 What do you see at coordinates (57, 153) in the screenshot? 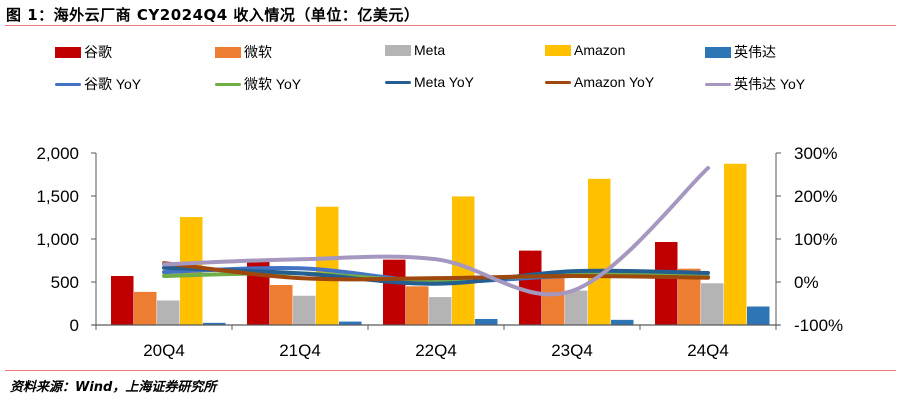
I see `left-tick-label: 2,000` at bounding box center [57, 153].